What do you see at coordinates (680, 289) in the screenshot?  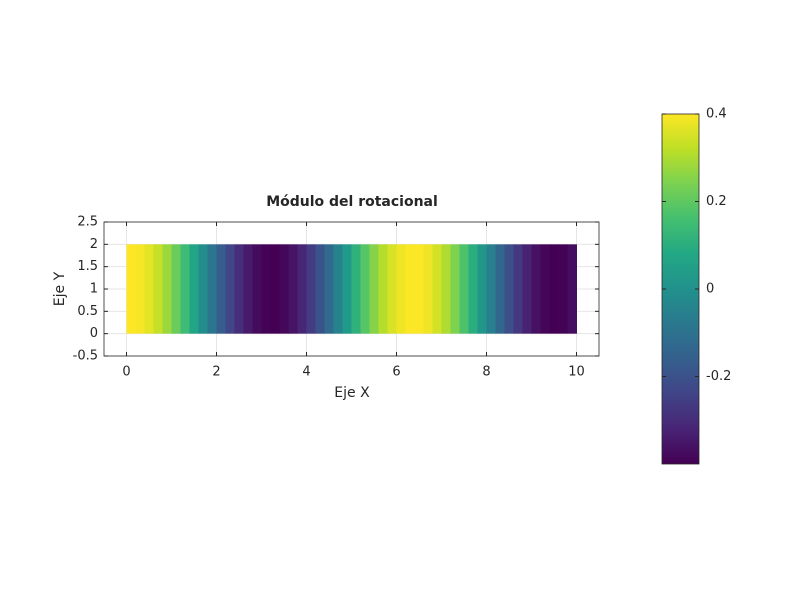 I see `colorbar` at bounding box center [680, 289].